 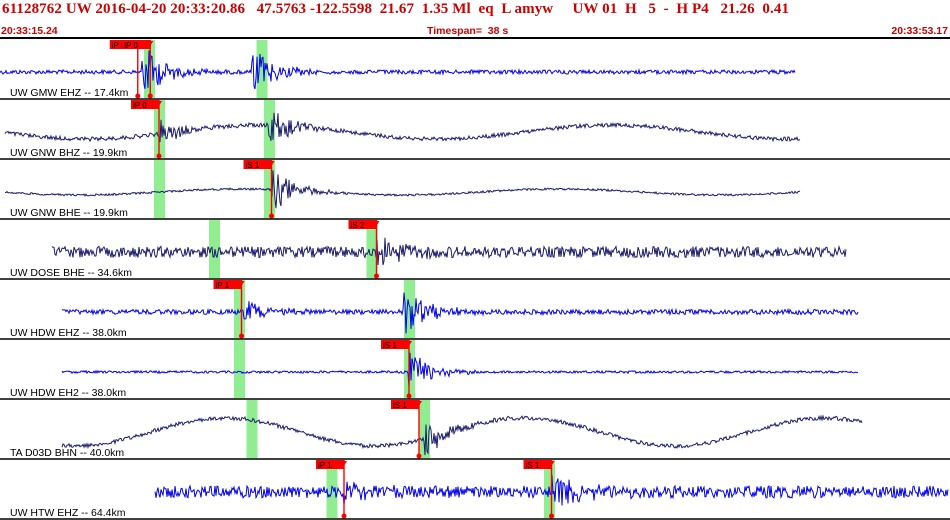 I want to click on channel-label: UW DOSE BHE -- 34.6km, so click(x=71, y=273).